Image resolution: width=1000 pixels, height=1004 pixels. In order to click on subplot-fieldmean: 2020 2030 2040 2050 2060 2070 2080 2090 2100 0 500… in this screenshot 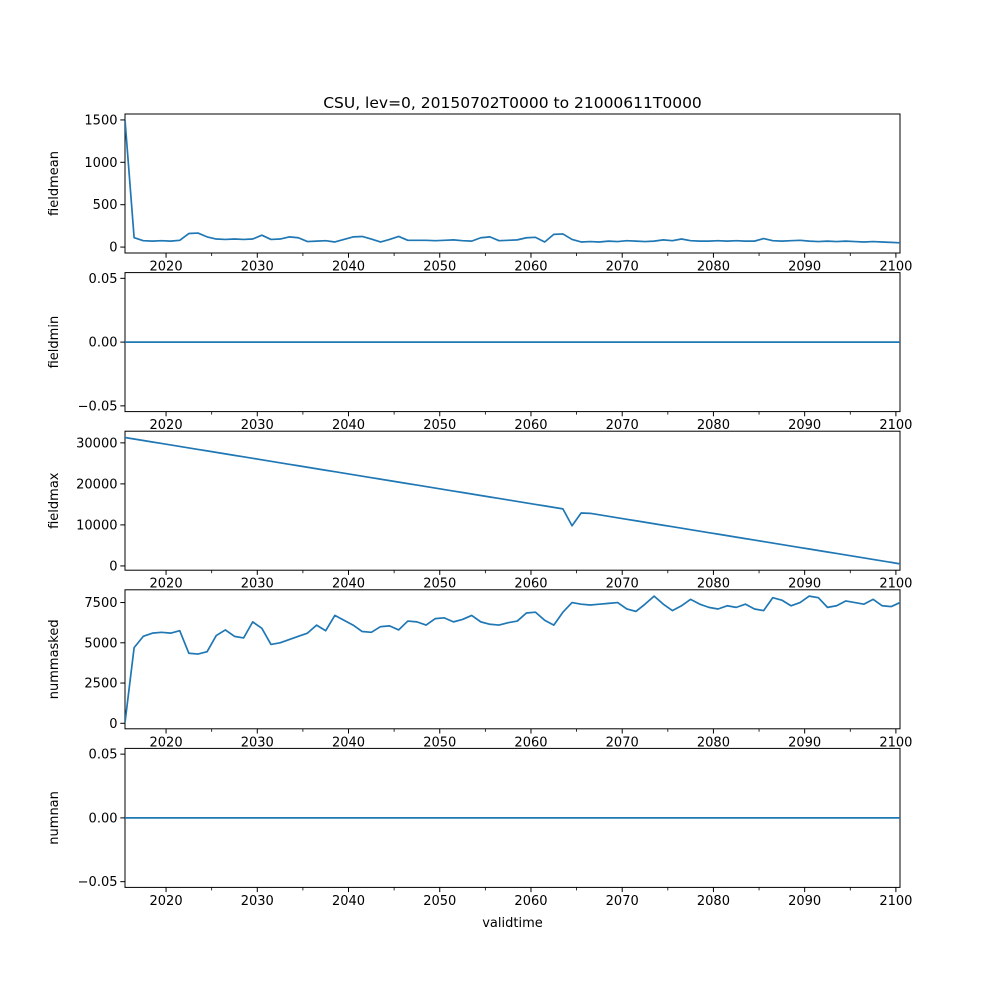, I will do `click(479, 193)`.